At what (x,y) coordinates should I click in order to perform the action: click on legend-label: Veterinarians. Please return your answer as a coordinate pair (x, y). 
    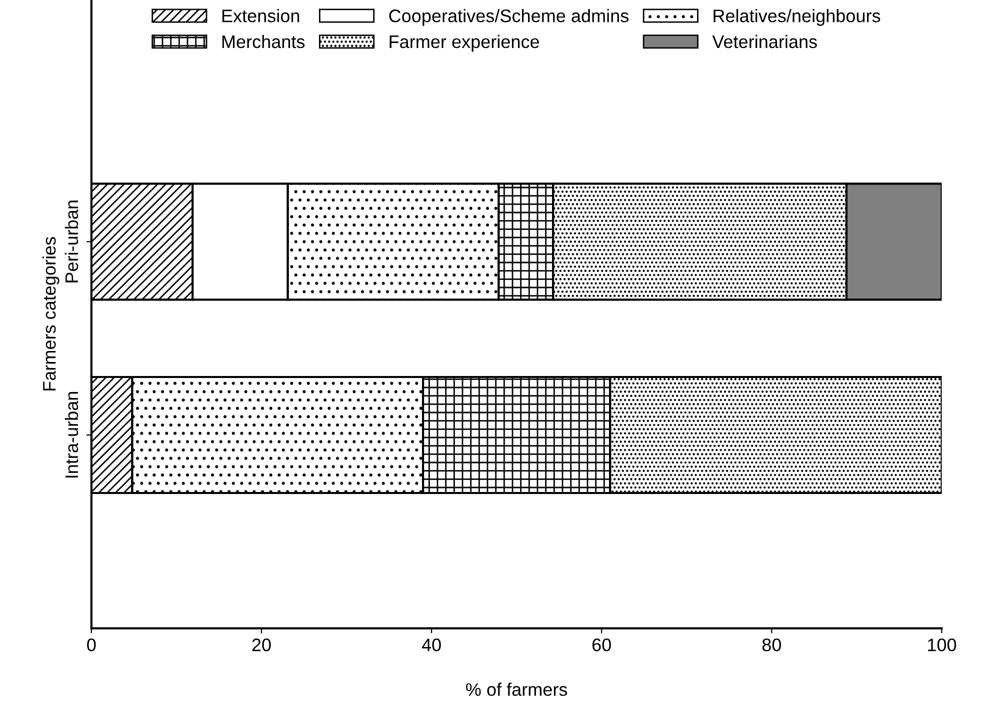
    Looking at the image, I should click on (764, 41).